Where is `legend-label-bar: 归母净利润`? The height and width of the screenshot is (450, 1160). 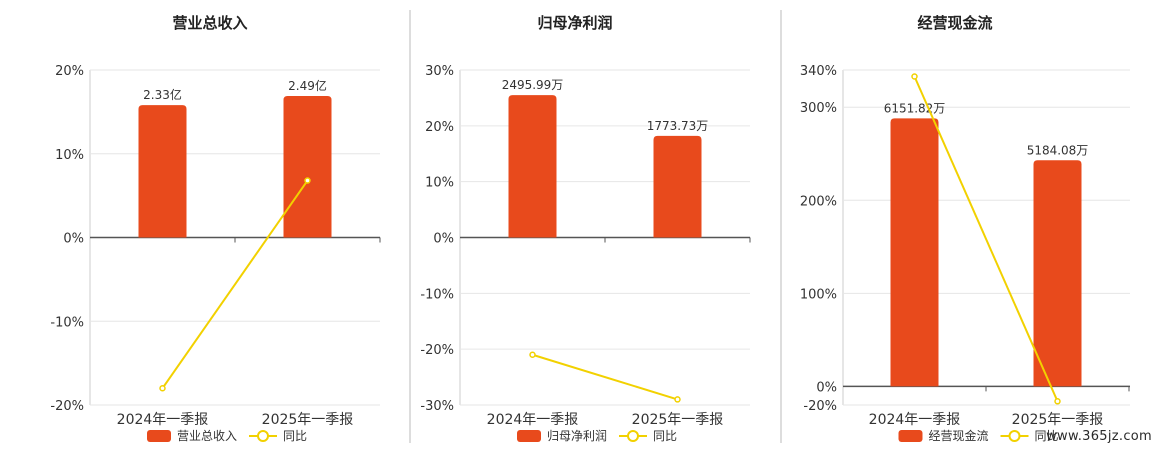 legend-label-bar: 归母净利润 is located at coordinates (577, 436).